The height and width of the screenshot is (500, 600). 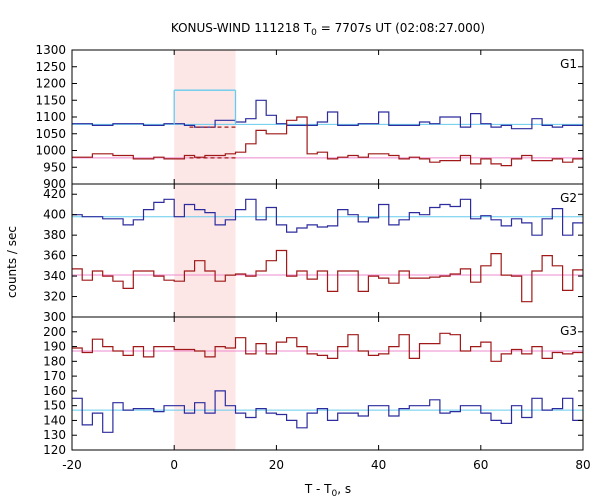 What do you see at coordinates (54, 332) in the screenshot?
I see `panel-g3-ytick-label: 200` at bounding box center [54, 332].